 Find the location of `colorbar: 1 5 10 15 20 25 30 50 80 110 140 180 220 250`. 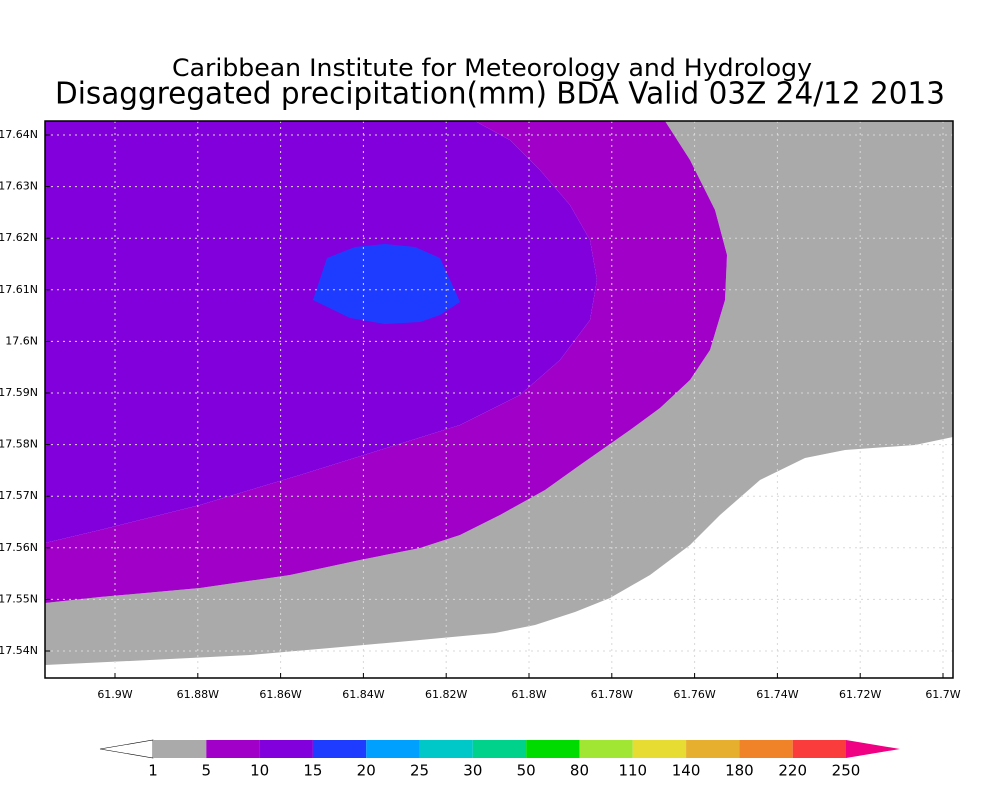

colorbar: 1 5 10 15 20 25 30 50 80 110 140 180 220 250 is located at coordinates (499, 759).